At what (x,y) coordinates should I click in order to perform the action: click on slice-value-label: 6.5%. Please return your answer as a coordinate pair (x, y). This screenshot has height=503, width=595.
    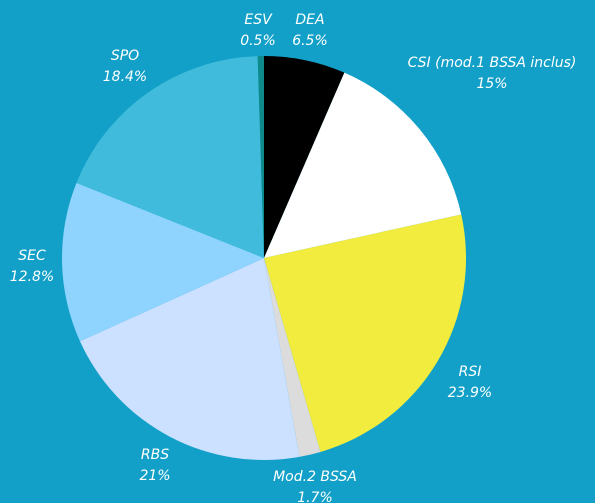
    Looking at the image, I should click on (310, 41).